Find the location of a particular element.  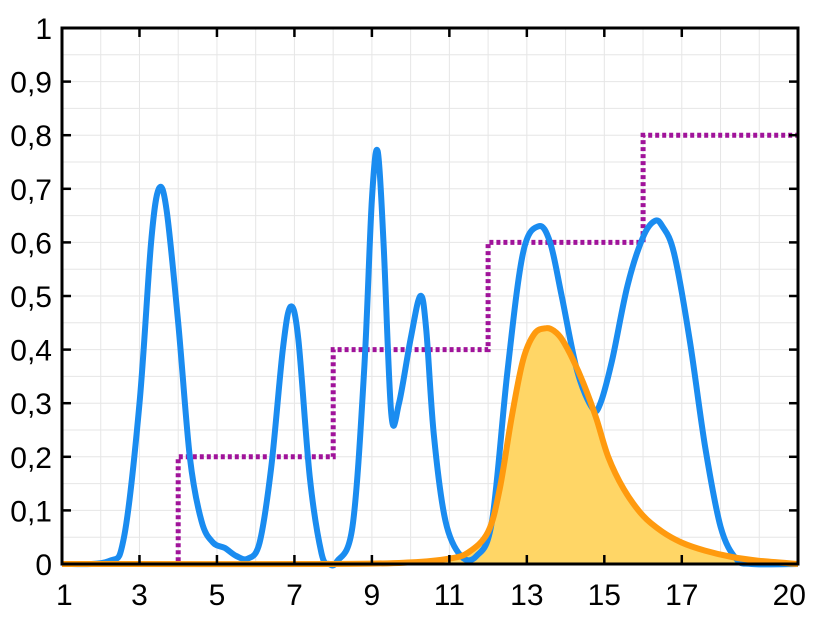

x-tick-label: 13 is located at coordinates (526, 595).